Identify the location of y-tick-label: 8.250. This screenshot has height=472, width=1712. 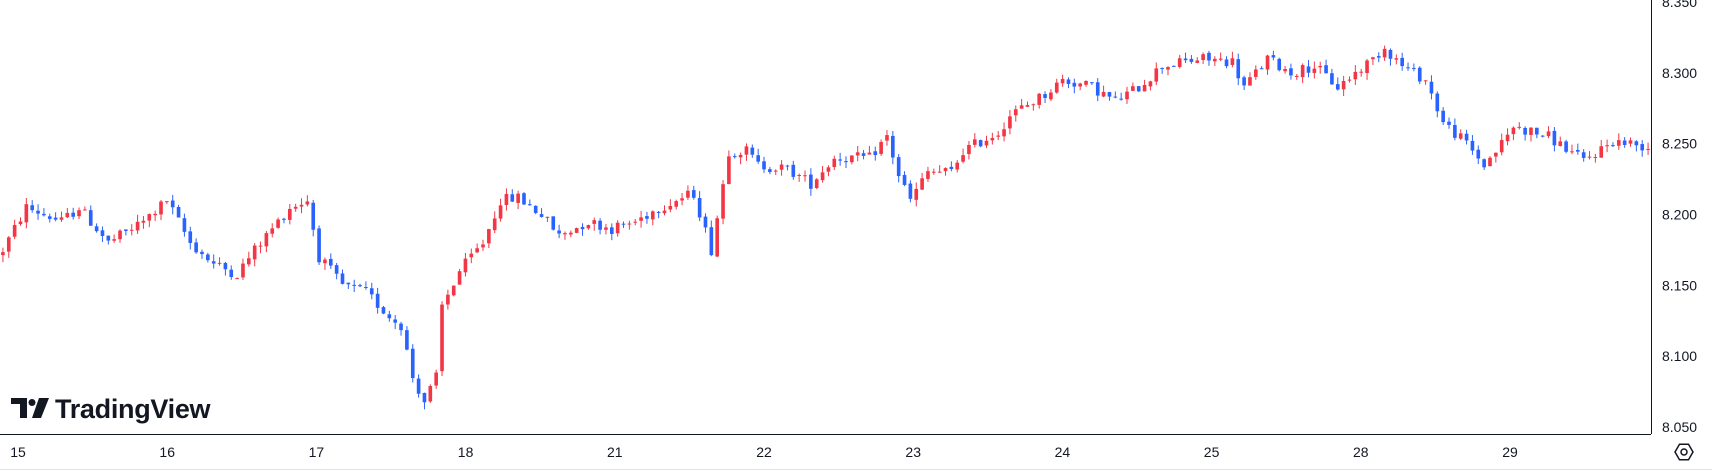
(1679, 144).